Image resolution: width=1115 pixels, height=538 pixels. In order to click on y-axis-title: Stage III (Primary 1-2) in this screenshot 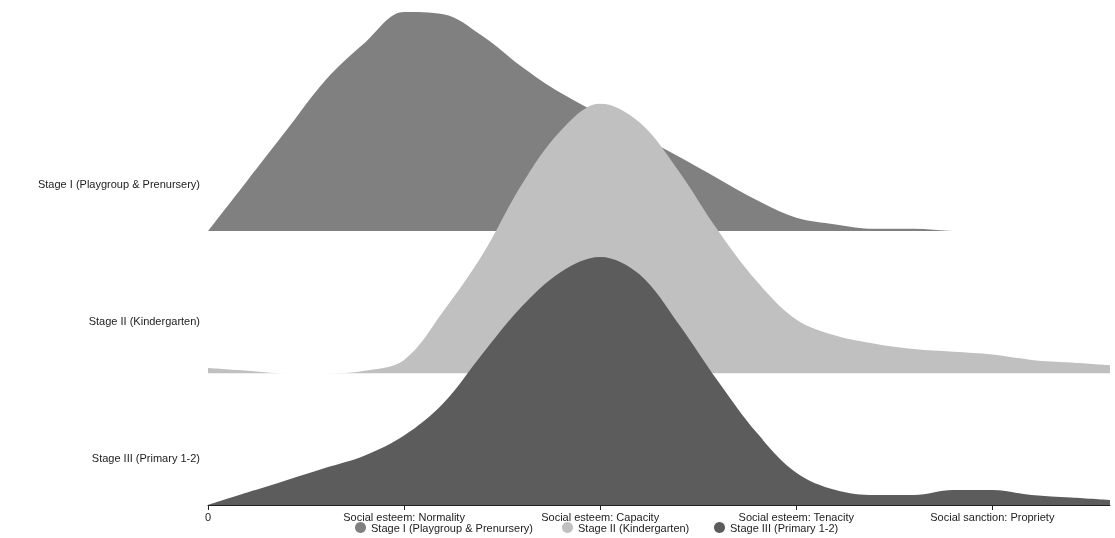, I will do `click(146, 457)`.